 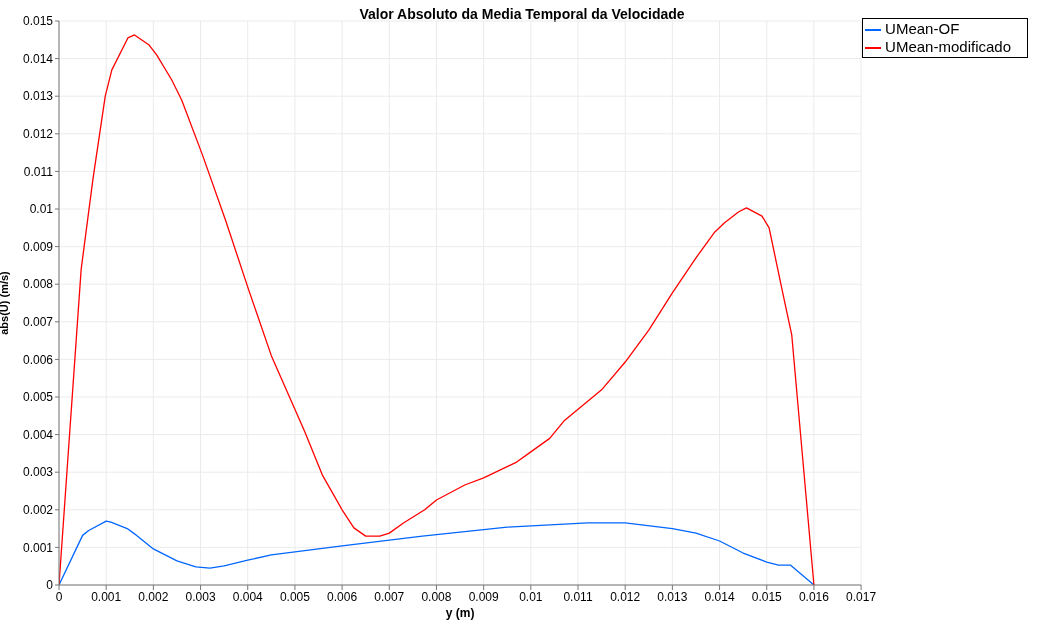 I want to click on x-tick-label: 0.005, so click(x=295, y=596).